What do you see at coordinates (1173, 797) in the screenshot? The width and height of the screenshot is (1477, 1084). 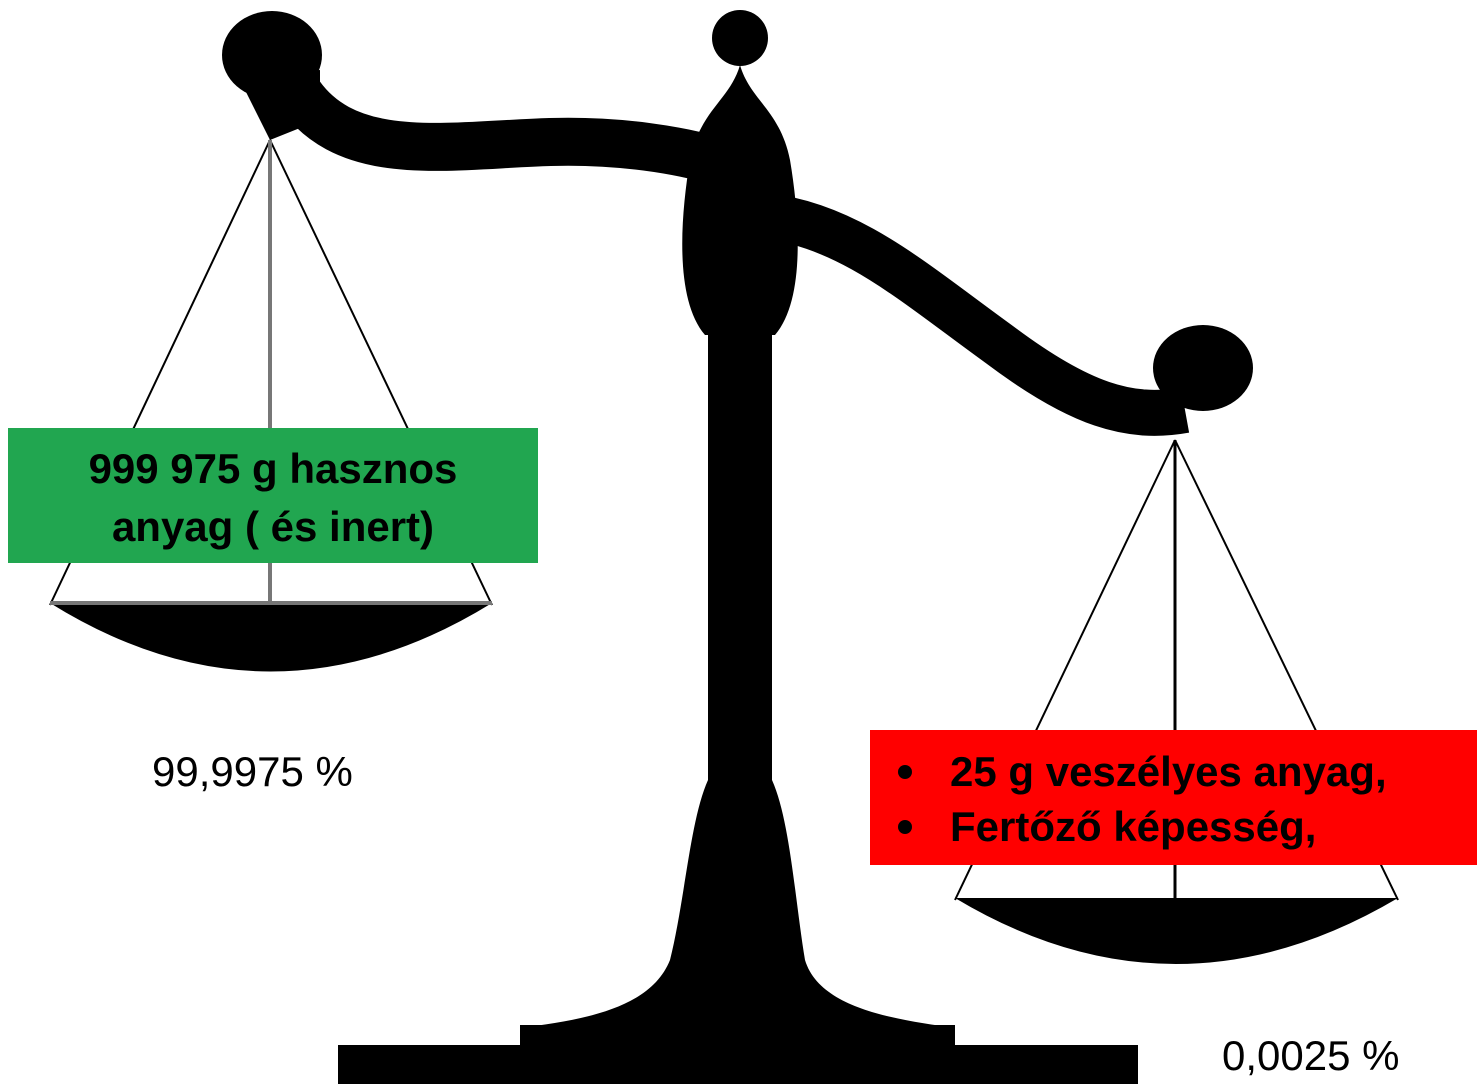 I see `right-label-box` at bounding box center [1173, 797].